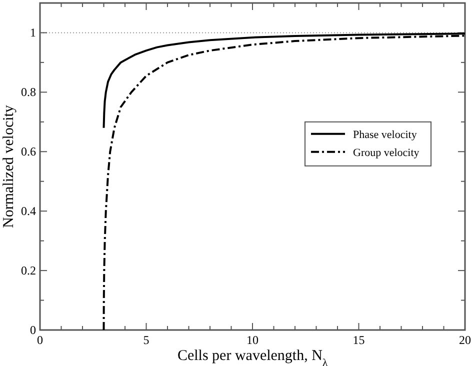  Describe the element at coordinates (146, 340) in the screenshot. I see `x-tick-label: 5` at that location.